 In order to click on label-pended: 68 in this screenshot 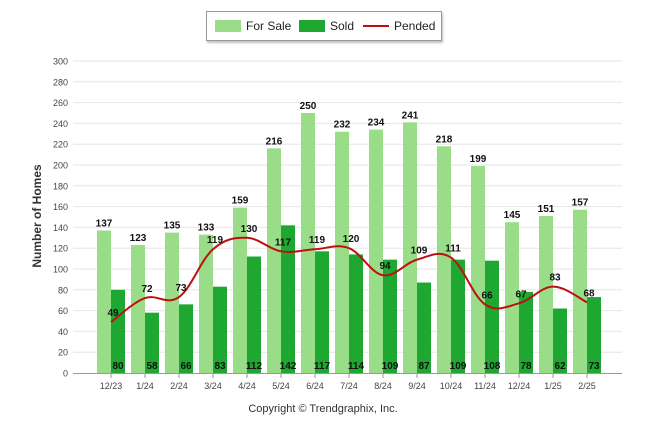, I will do `click(589, 293)`.